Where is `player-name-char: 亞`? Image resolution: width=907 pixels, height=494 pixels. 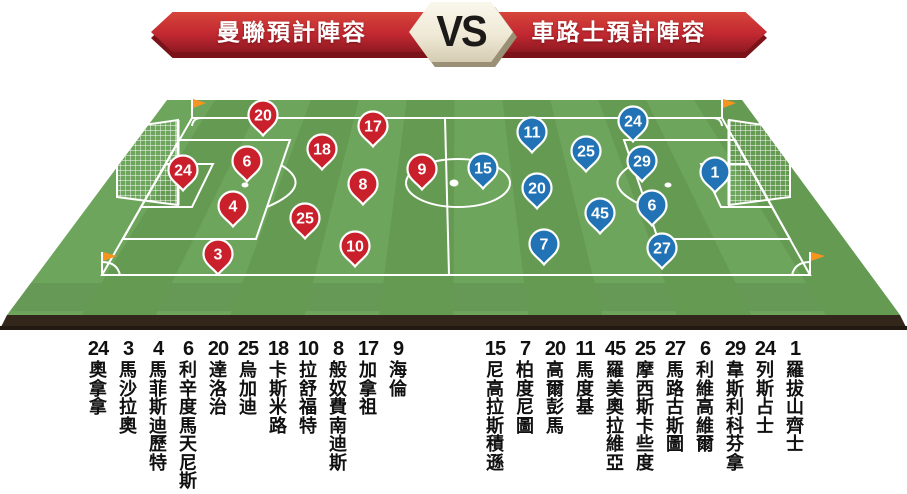
player-name-char: 亞 is located at coordinates (615, 462).